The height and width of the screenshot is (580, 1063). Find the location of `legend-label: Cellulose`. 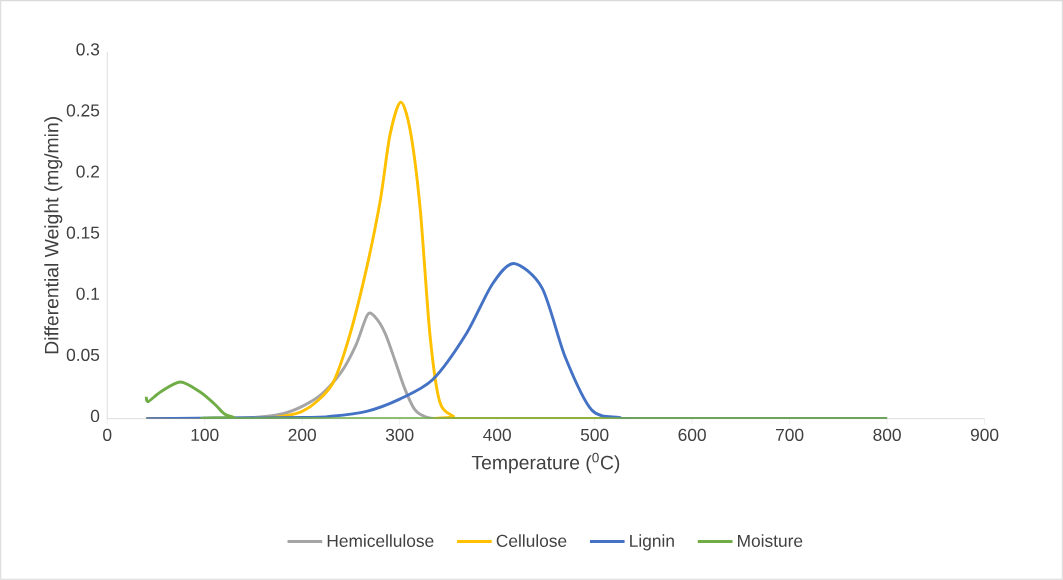

legend-label: Cellulose is located at coordinates (531, 540).